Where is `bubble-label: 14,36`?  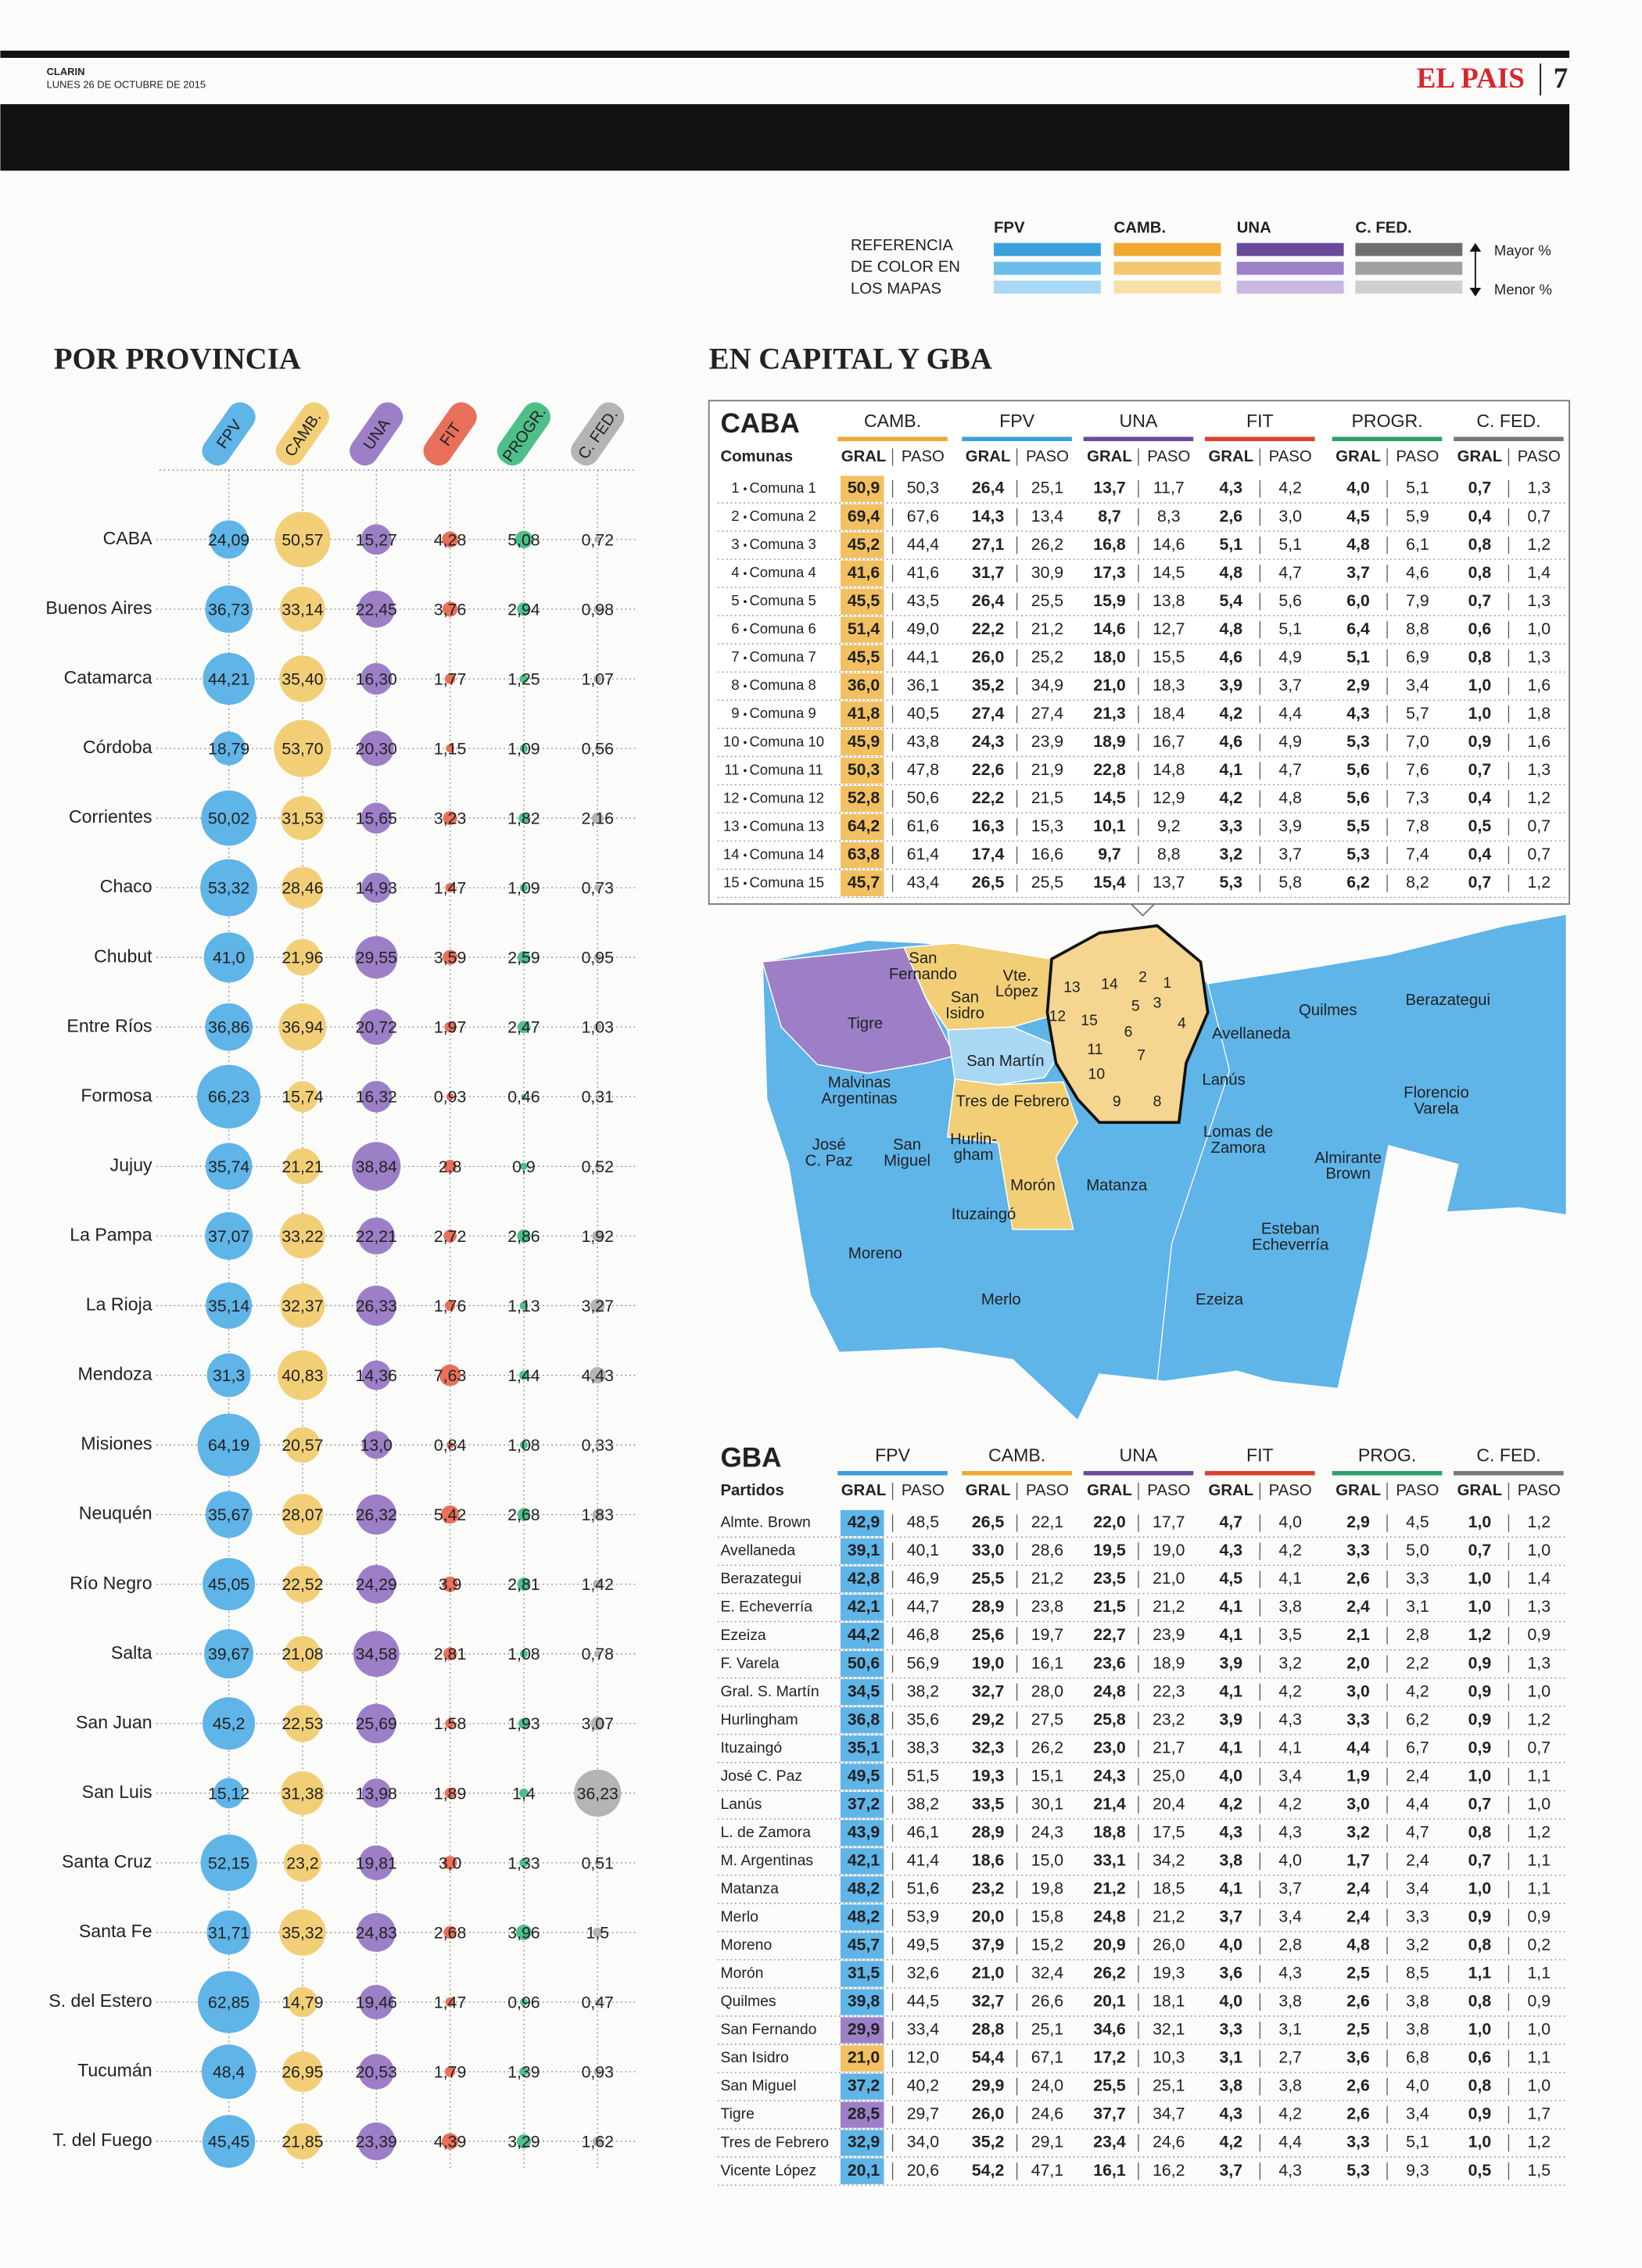
bubble-label: 14,36 is located at coordinates (376, 1376).